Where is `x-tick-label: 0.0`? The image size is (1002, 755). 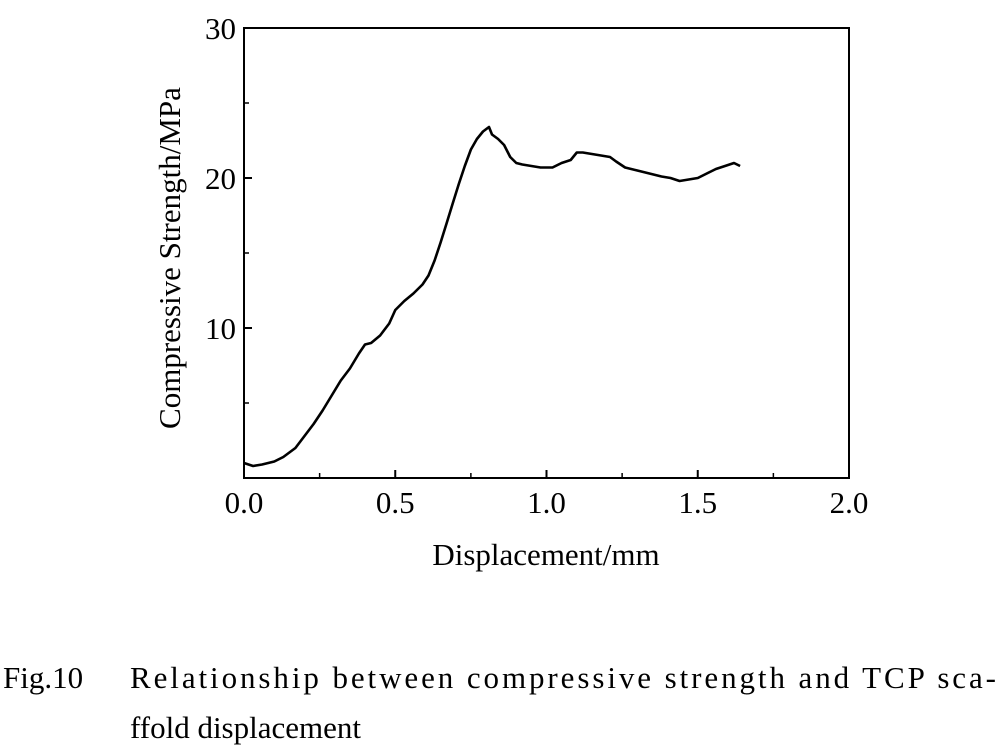 x-tick-label: 0.0 is located at coordinates (244, 502).